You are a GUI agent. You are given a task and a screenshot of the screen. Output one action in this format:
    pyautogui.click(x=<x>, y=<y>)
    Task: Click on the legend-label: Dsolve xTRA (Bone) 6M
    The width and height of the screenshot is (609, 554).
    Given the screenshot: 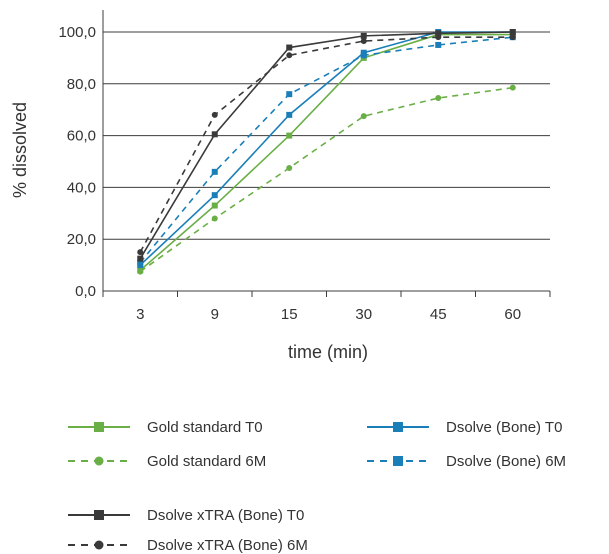 What is the action you would take?
    pyautogui.click(x=227, y=545)
    